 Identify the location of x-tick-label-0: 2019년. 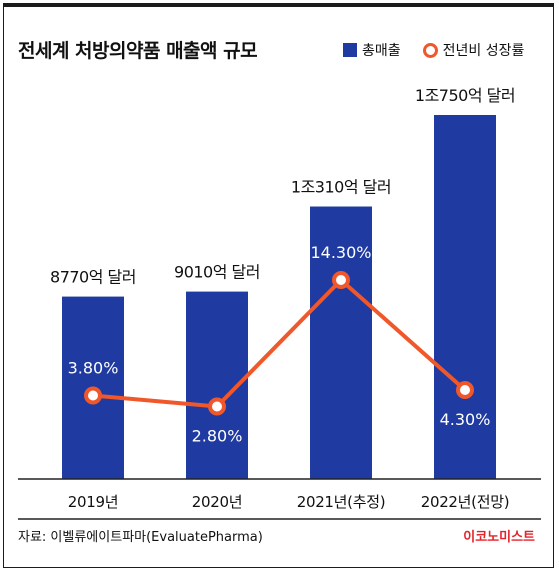
(93, 502).